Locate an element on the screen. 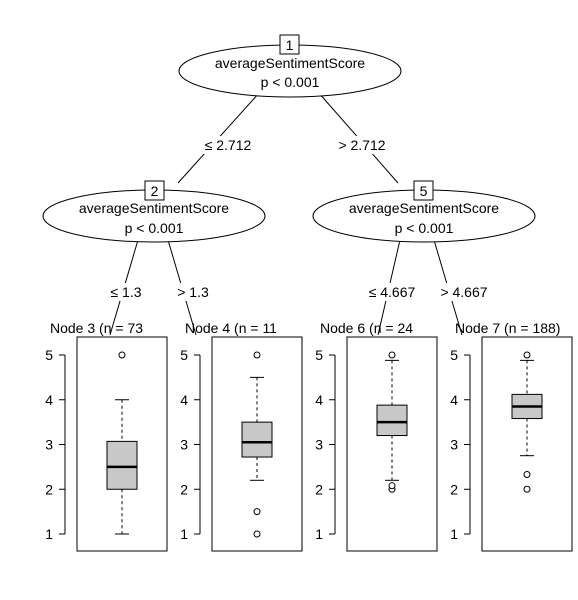 The width and height of the screenshot is (578, 600). node-id: 1 is located at coordinates (290, 45).